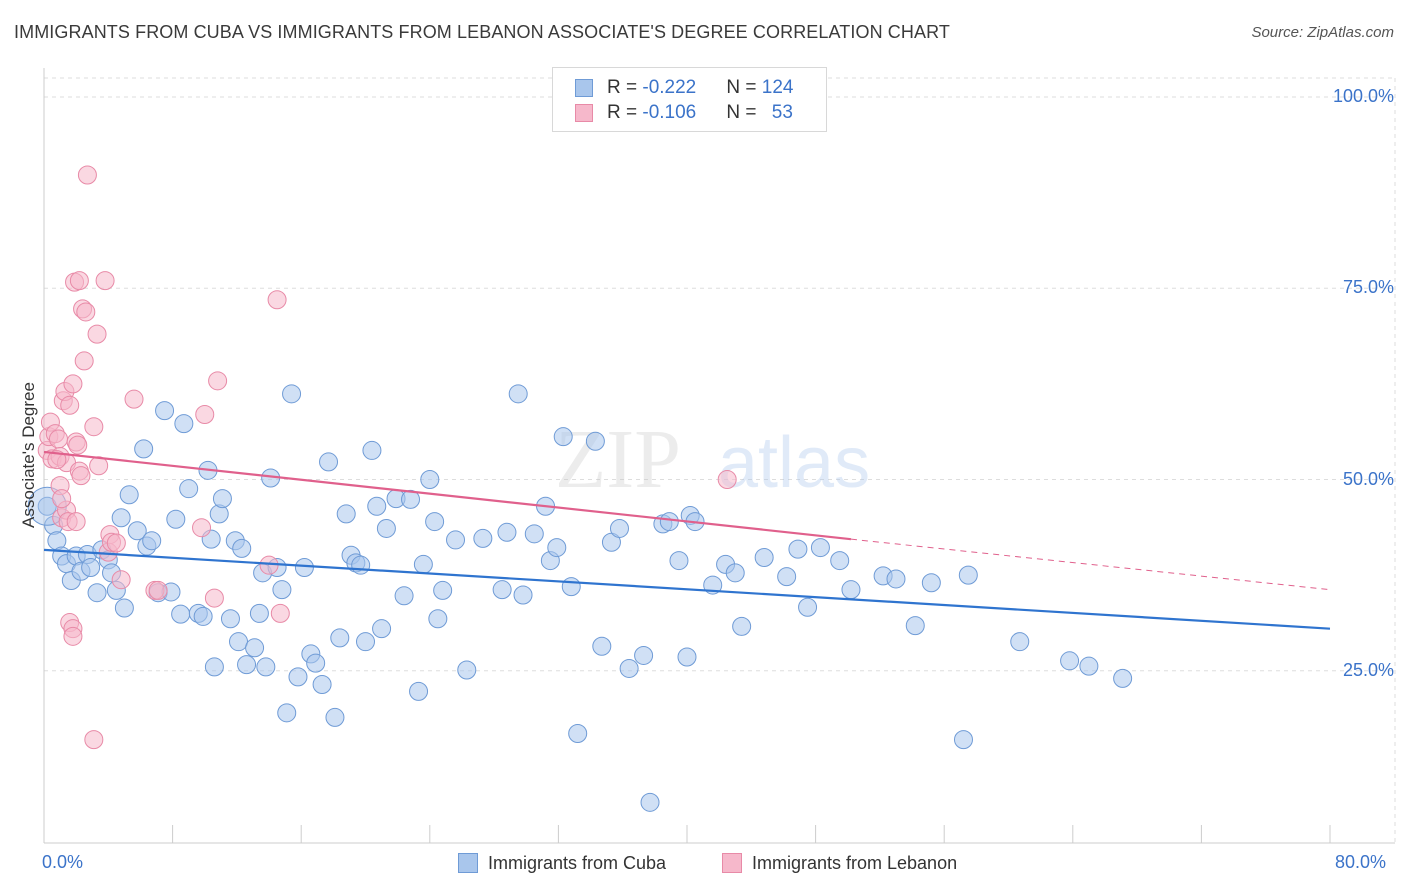  Describe the element at coordinates (468, 863) in the screenshot. I see `bottom-legend-swatch-cuba` at that location.